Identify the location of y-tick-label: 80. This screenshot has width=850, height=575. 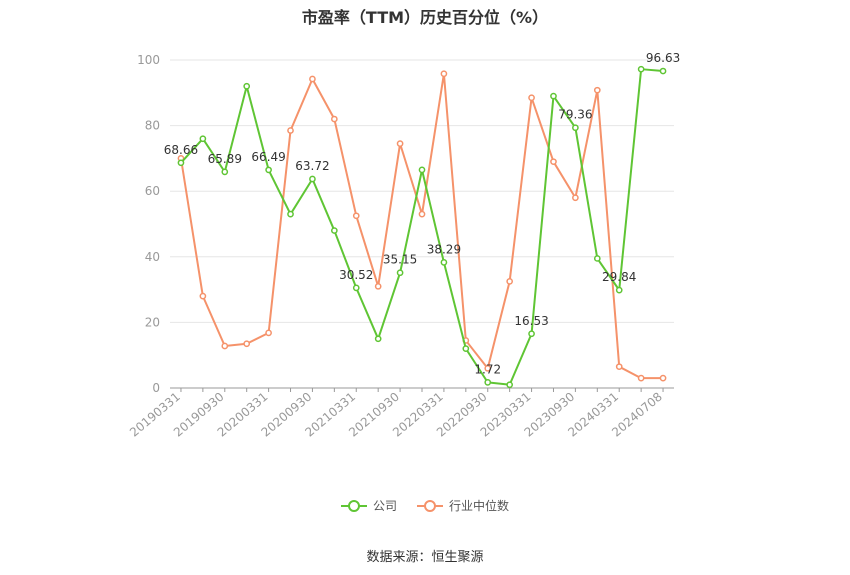
(152, 126).